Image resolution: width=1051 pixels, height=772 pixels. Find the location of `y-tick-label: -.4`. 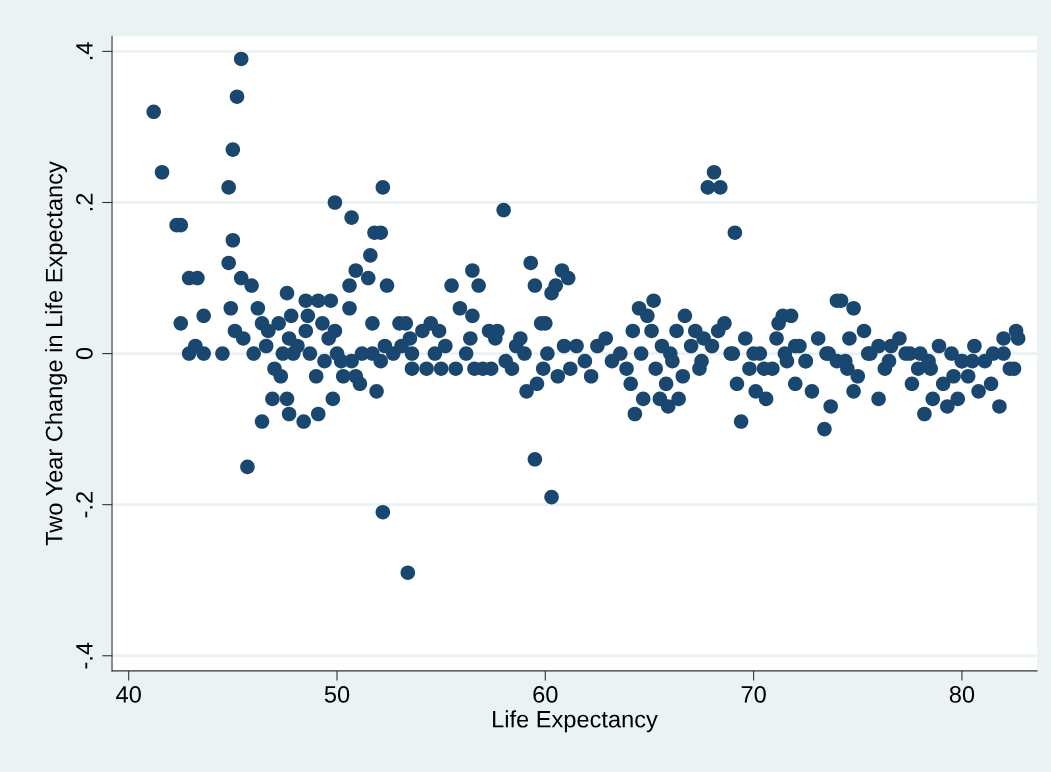

y-tick-label: -.4 is located at coordinates (84, 655).